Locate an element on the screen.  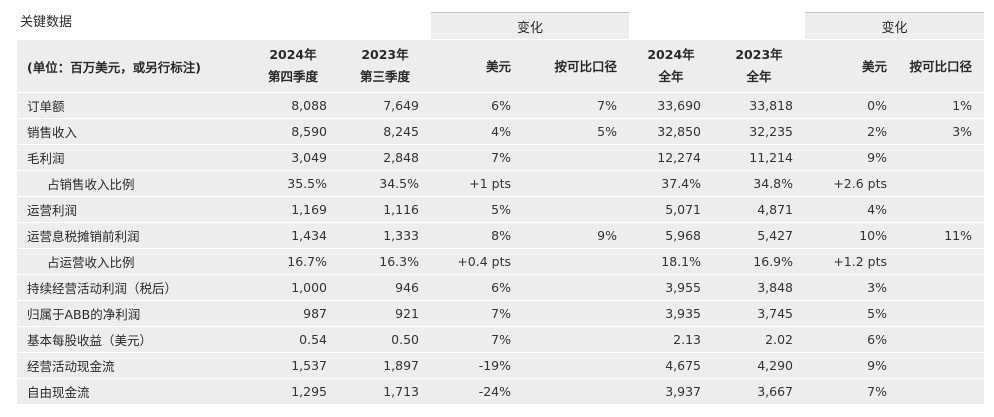
table-title-text: 关键数据 is located at coordinates (46, 22).